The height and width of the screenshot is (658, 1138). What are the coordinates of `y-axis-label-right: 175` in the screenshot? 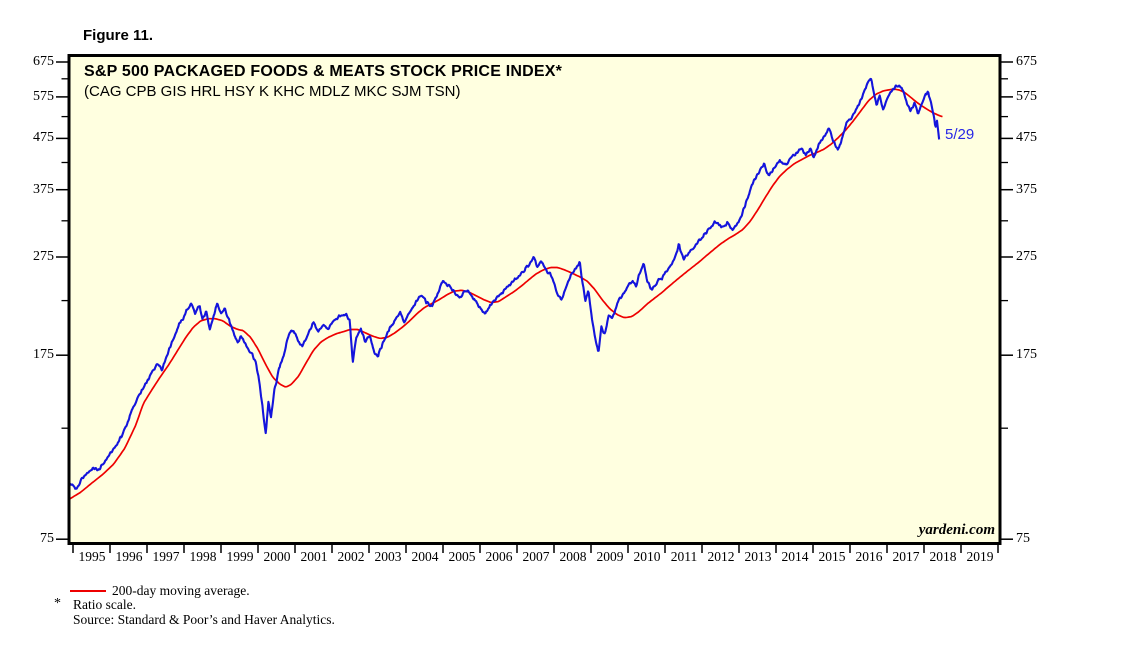 It's located at (1026, 354).